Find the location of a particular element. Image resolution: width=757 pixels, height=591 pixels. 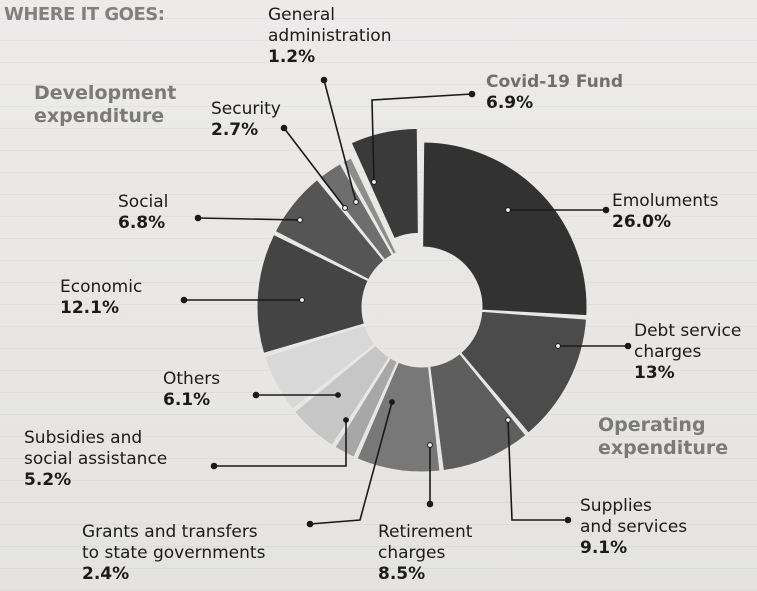

leader-line-supplies is located at coordinates (537, 470).